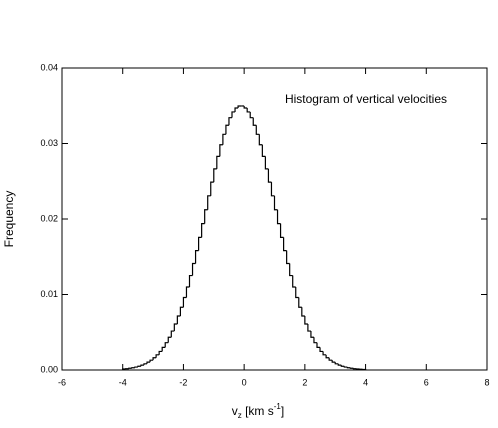 The image size is (498, 428). What do you see at coordinates (486, 382) in the screenshot?
I see `x-tick-label: 8` at bounding box center [486, 382].